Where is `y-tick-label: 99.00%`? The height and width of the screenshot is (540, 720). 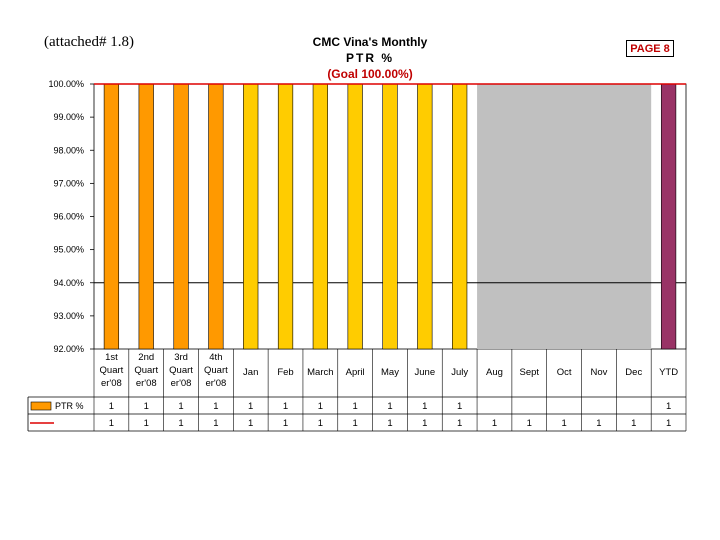 y-tick-label: 99.00% is located at coordinates (68, 117).